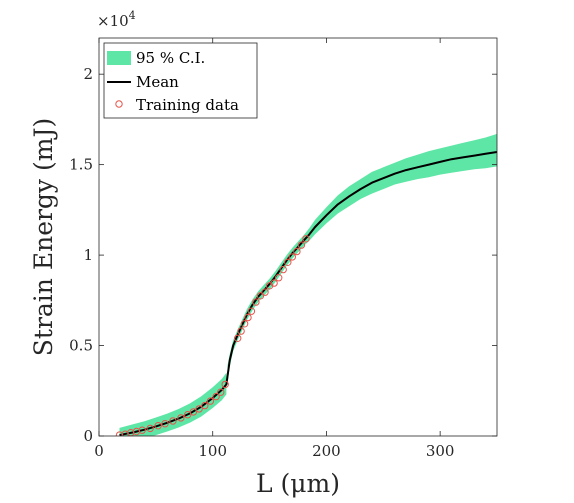  Describe the element at coordinates (88, 436) in the screenshot. I see `y-tick-label: 0` at that location.